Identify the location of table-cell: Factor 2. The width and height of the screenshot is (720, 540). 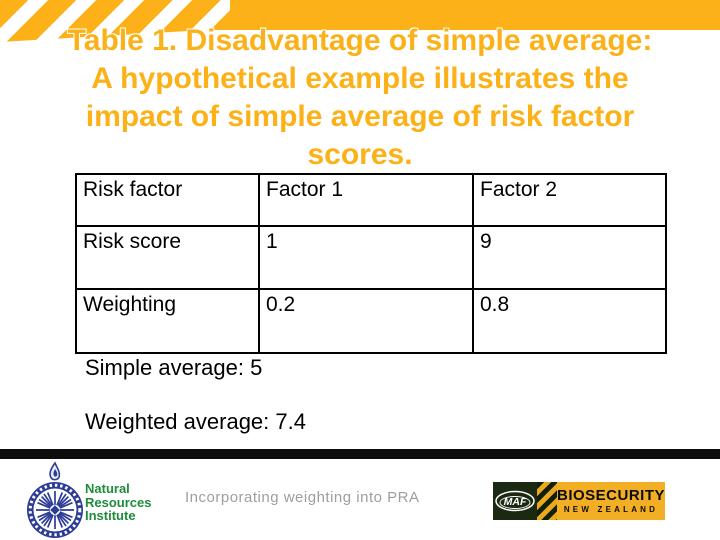
(569, 200).